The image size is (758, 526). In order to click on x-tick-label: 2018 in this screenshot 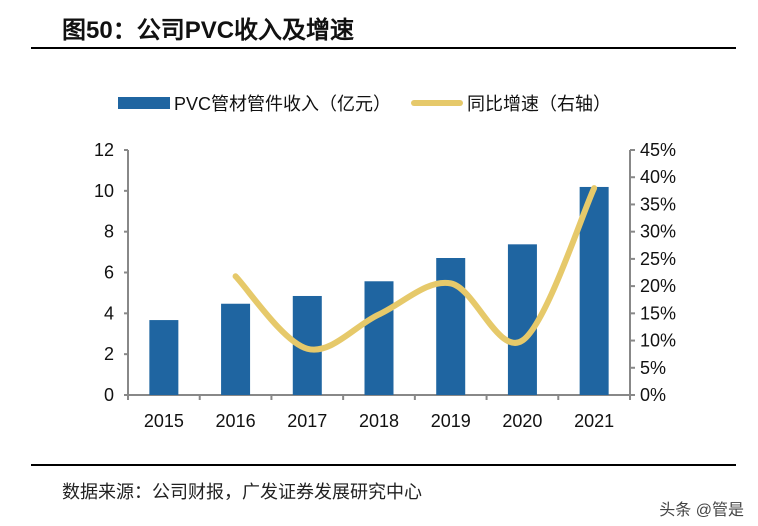, I will do `click(379, 421)`.